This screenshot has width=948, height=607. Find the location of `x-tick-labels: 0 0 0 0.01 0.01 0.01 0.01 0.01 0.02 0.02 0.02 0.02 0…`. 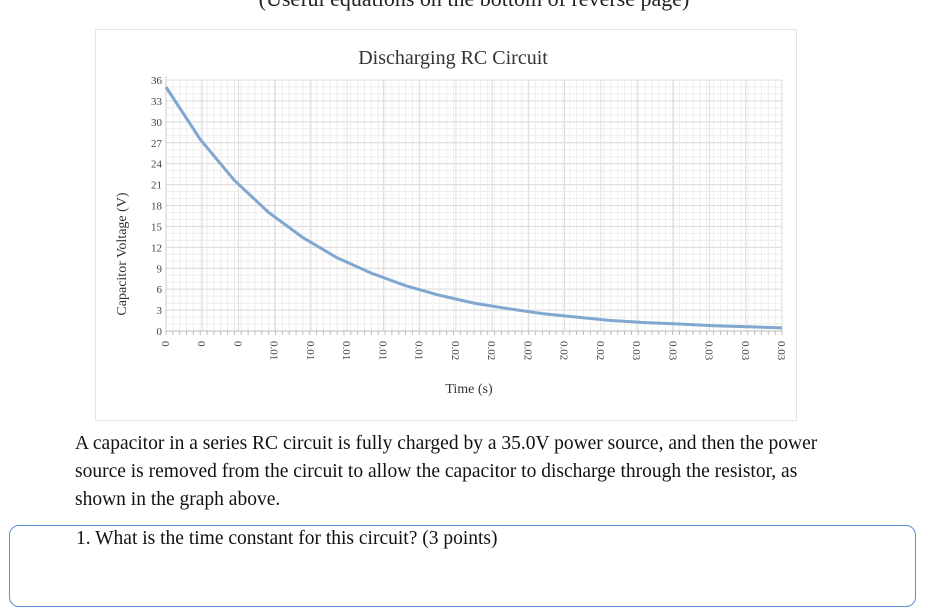

x-tick-labels: 0 0 0 0.01 0.01 0.01 0.01 0.01 0.02 0.02 0.02 0.02 0… is located at coordinates (473, 351).